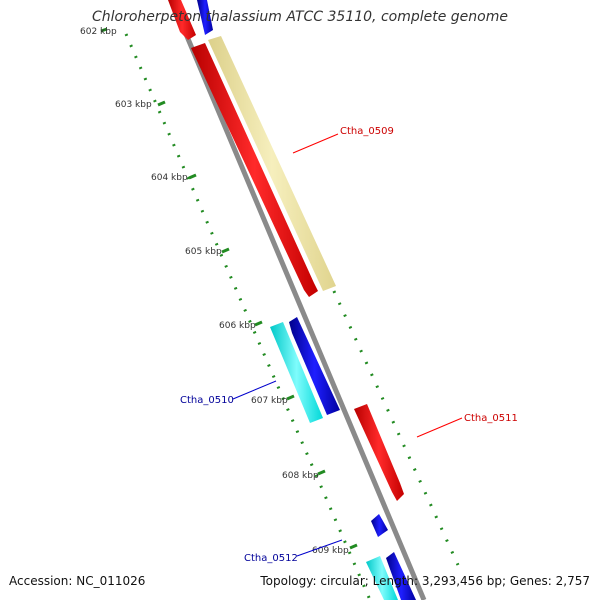 This screenshot has width=600, height=600. Describe the element at coordinates (271, 558) in the screenshot. I see `gene-label-ctha-0512: Ctha_0512` at that location.